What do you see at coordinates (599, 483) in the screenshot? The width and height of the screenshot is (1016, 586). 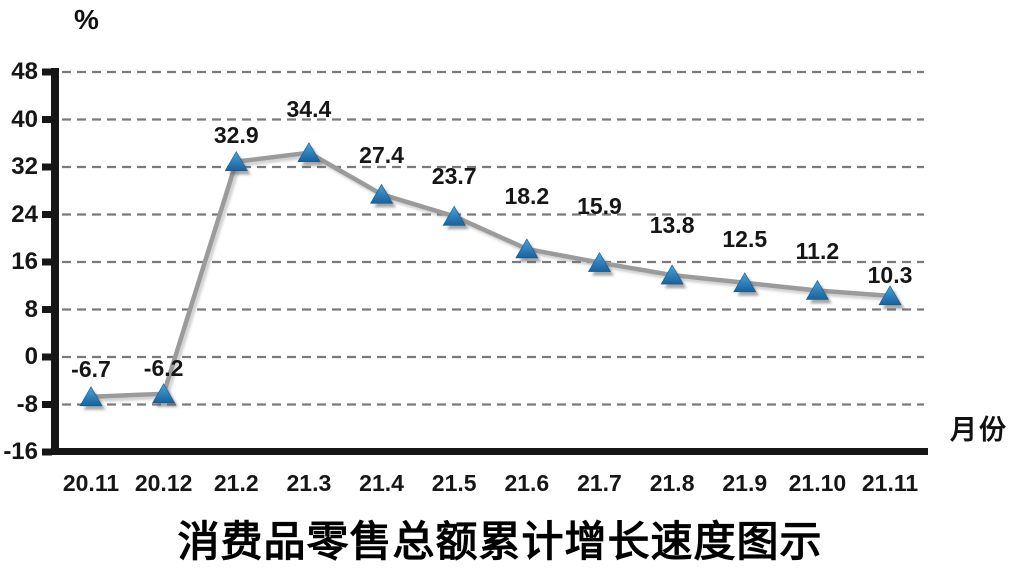 I see `x-tick-label: 21.7` at bounding box center [599, 483].